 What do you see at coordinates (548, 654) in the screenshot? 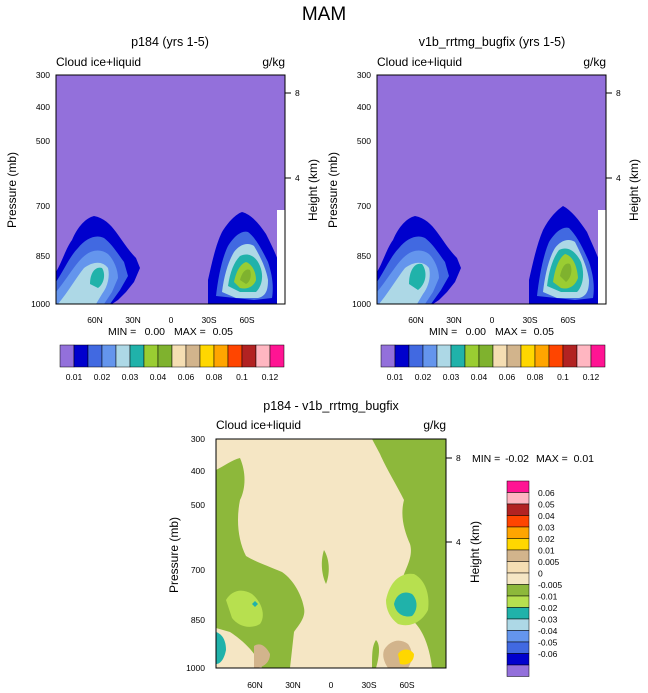
I see `cb-label: -0.06` at bounding box center [548, 654].